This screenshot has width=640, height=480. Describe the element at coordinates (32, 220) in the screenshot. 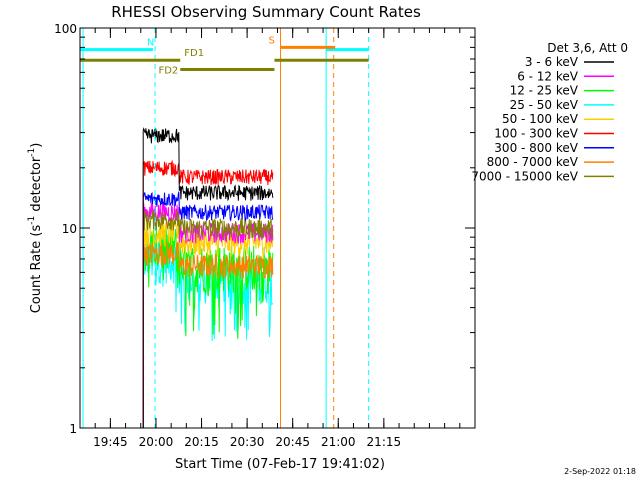

I see `y-axis-label-sup1: -1` at that location.